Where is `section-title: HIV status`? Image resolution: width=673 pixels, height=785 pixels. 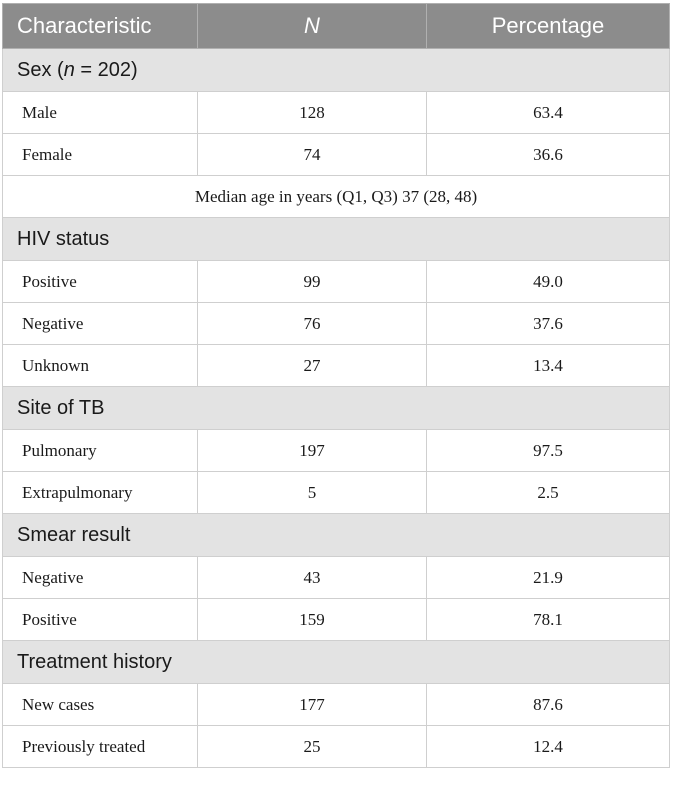 section-title: HIV status is located at coordinates (336, 239).